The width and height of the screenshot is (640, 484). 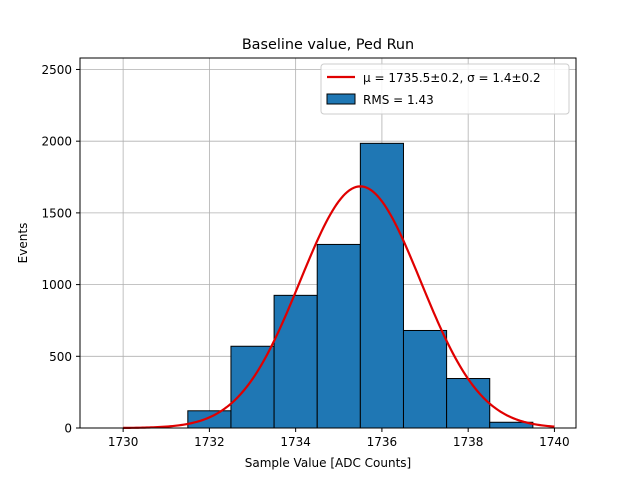 What do you see at coordinates (56, 142) in the screenshot?
I see `y-tick-label: 2000` at bounding box center [56, 142].